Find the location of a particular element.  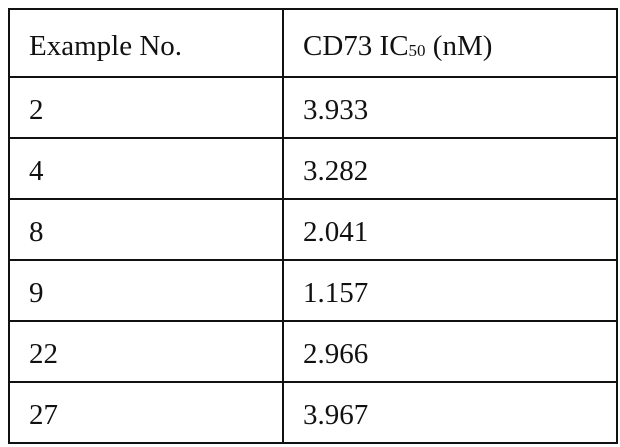

table-cell: 8 is located at coordinates (146, 229).